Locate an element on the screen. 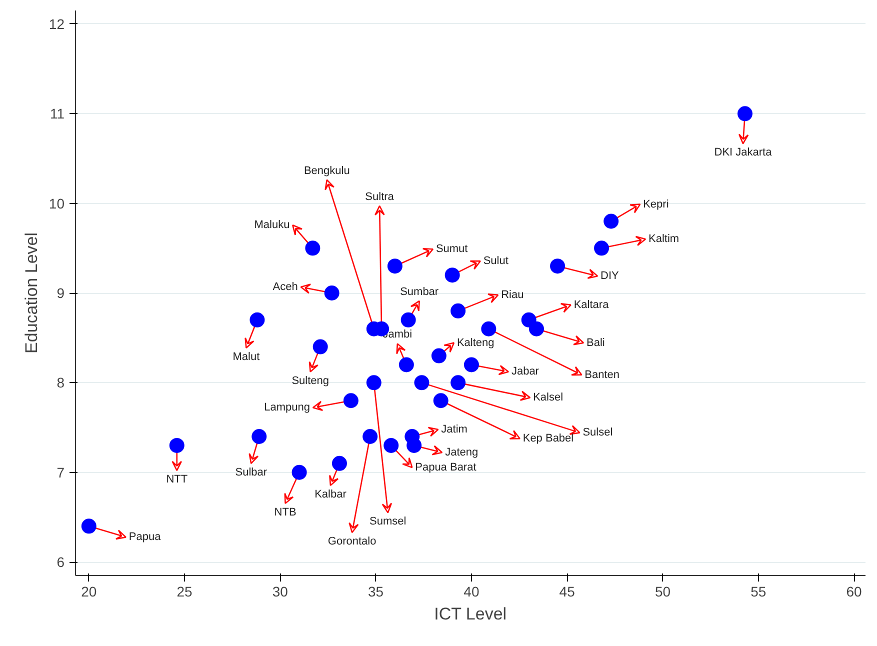 This screenshot has width=877, height=646. annotation: Riau is located at coordinates (512, 294).